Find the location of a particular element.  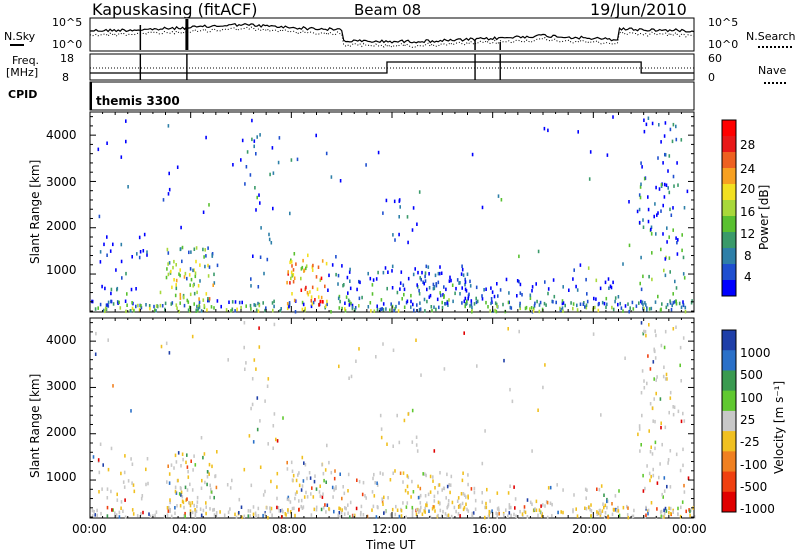

velocity-ytick-3000: 3000 is located at coordinates (61, 386).